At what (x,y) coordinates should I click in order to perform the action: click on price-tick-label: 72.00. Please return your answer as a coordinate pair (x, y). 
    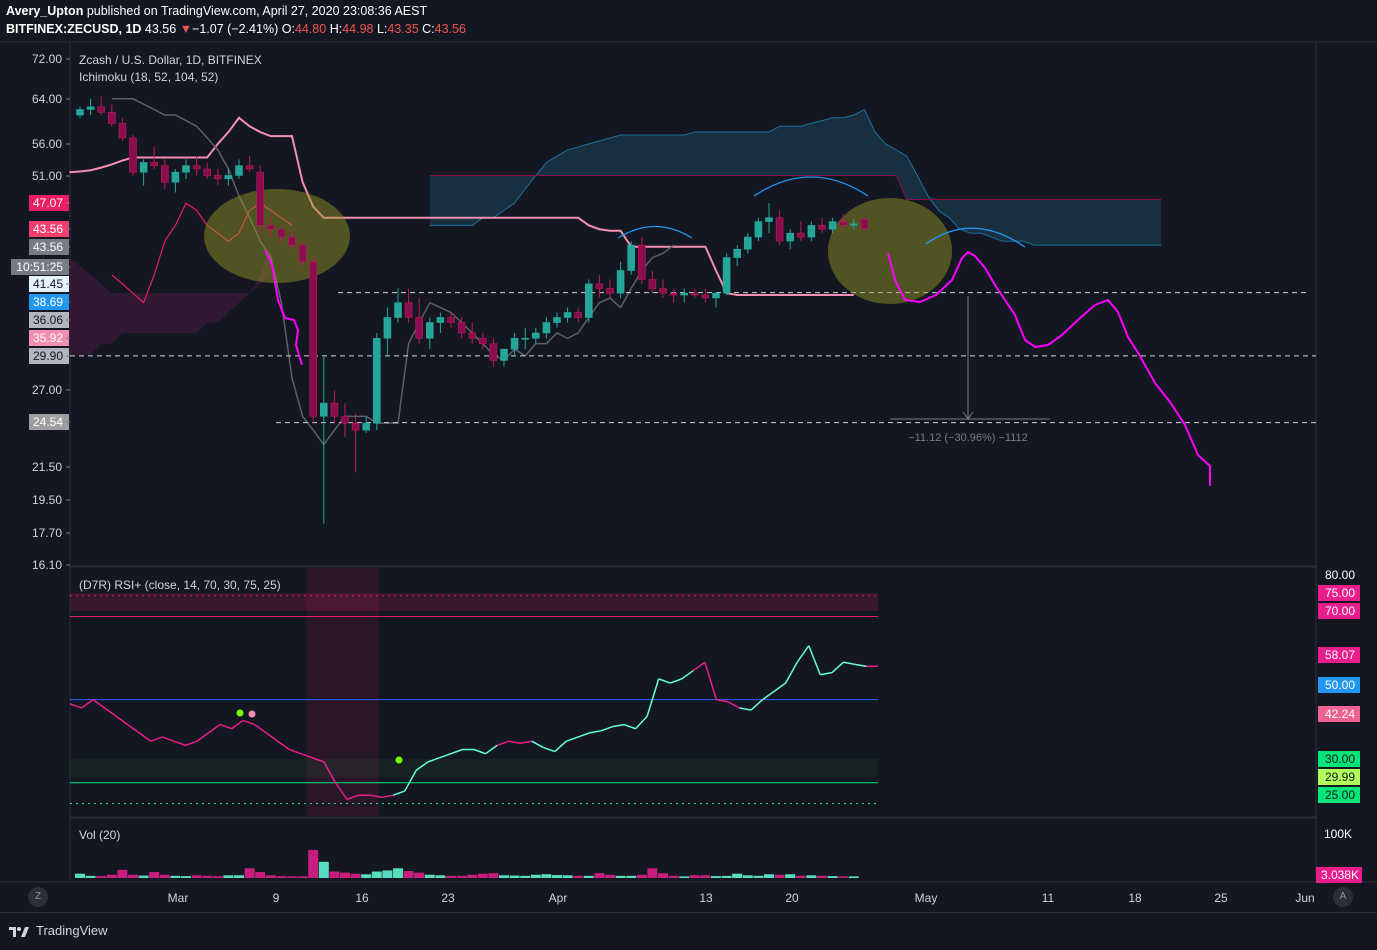
    Looking at the image, I should click on (47, 59).